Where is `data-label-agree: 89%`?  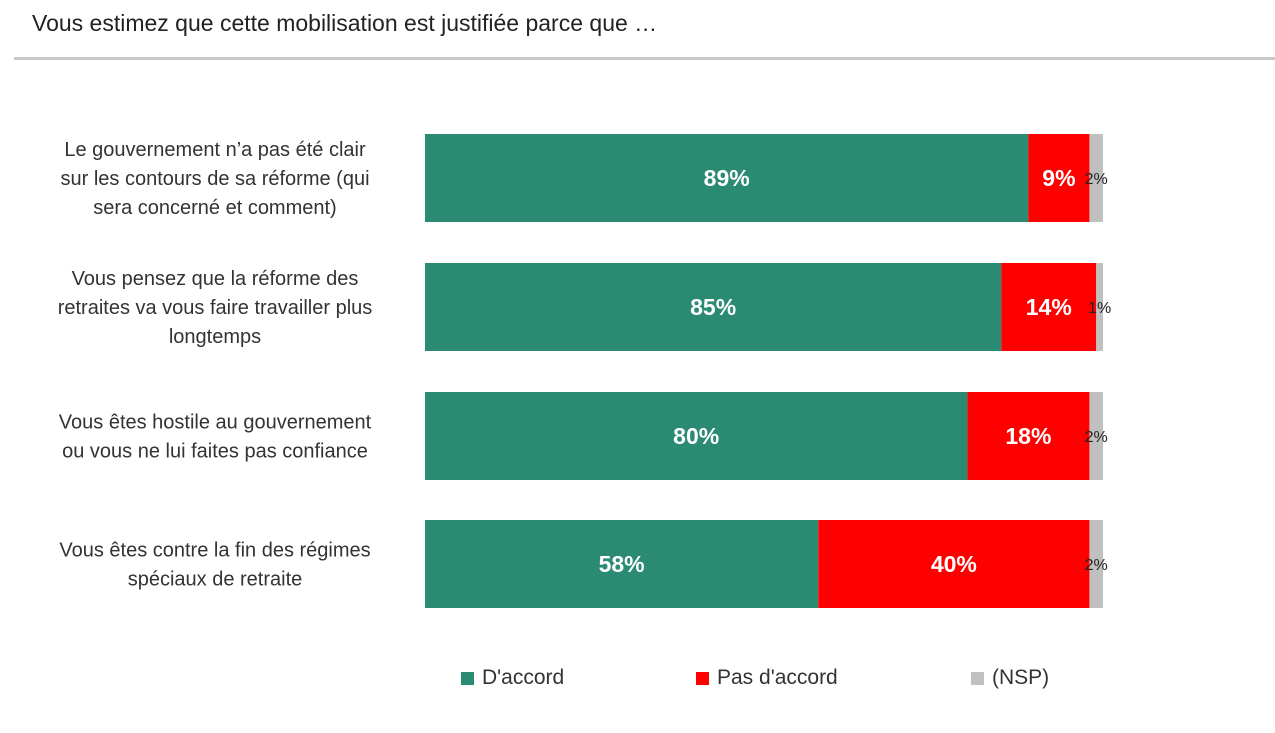
data-label-agree: 89% is located at coordinates (727, 178).